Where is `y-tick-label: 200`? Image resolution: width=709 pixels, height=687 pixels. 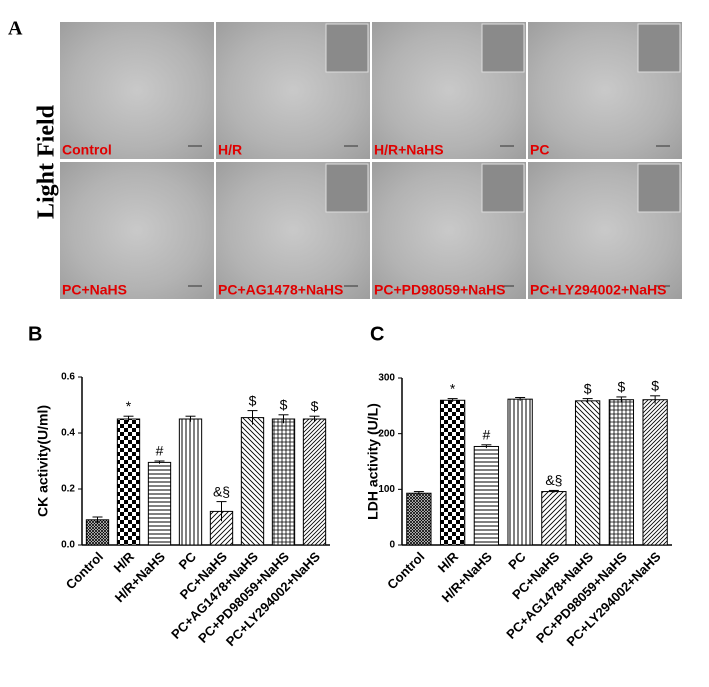
y-tick-label: 200 is located at coordinates (386, 433).